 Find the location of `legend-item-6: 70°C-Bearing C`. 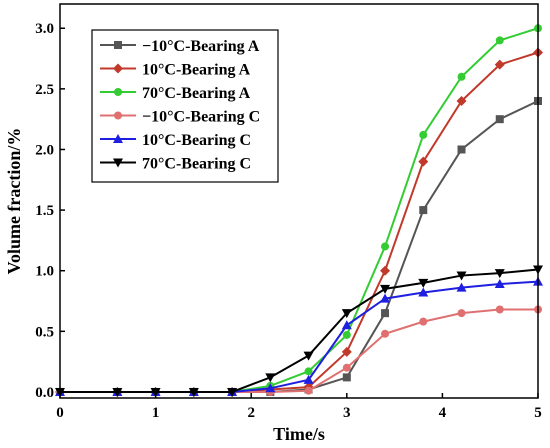

legend-item-6: 70°C-Bearing C is located at coordinates (175, 164).